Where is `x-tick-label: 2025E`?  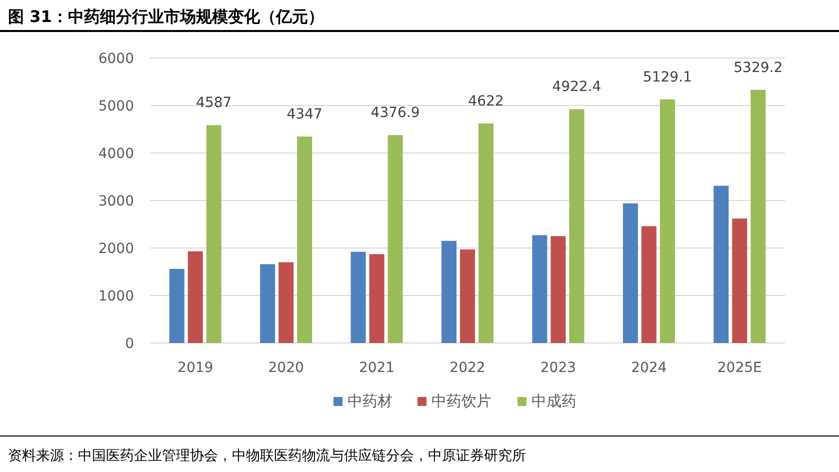 x-tick-label: 2025E is located at coordinates (739, 368).